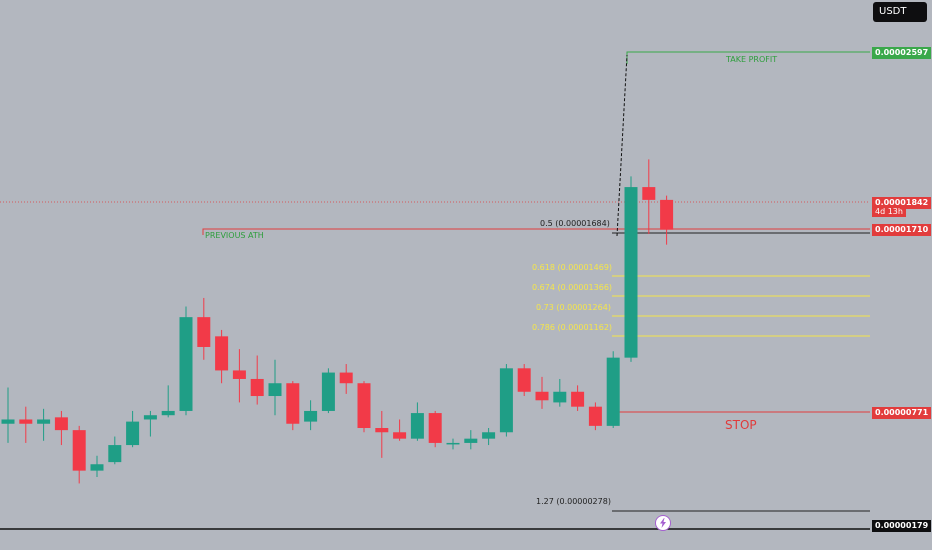 Image resolution: width=932 pixels, height=550 pixels. I want to click on lightning-icon, so click(663, 523).